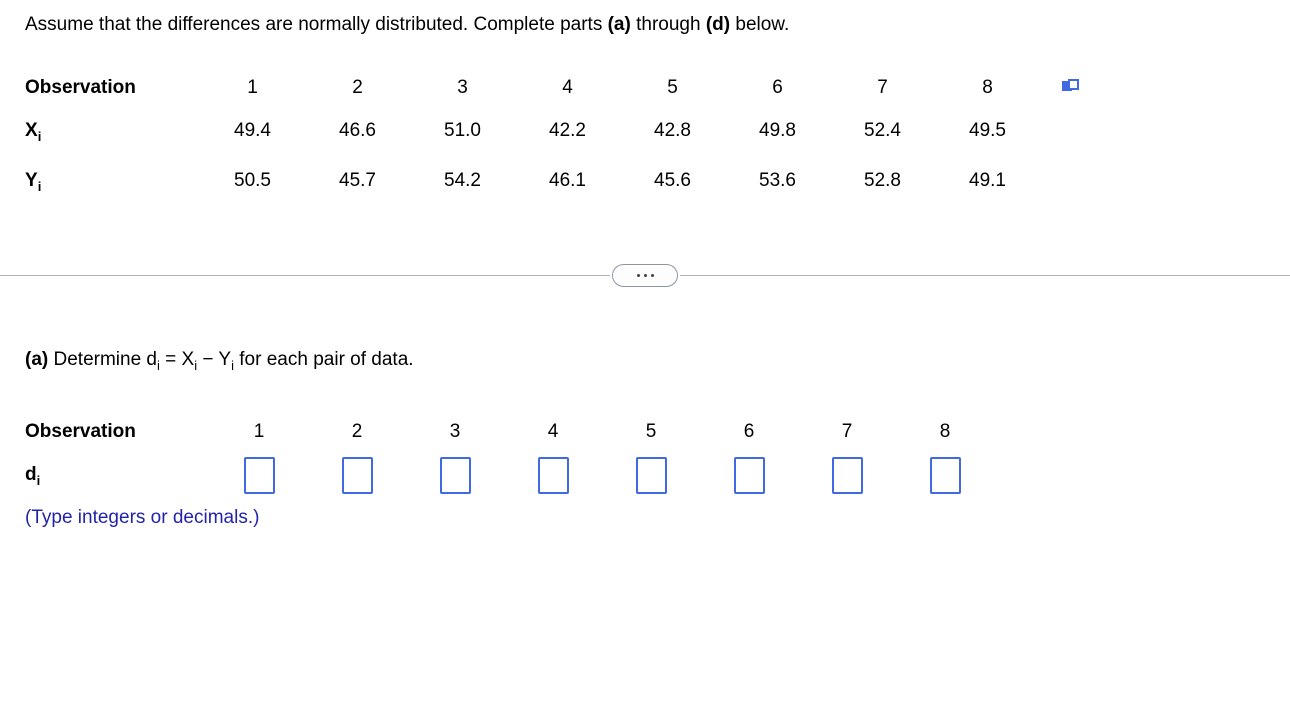 The image size is (1290, 728). Describe the element at coordinates (638, 275) in the screenshot. I see `ellipsis-icon` at that location.